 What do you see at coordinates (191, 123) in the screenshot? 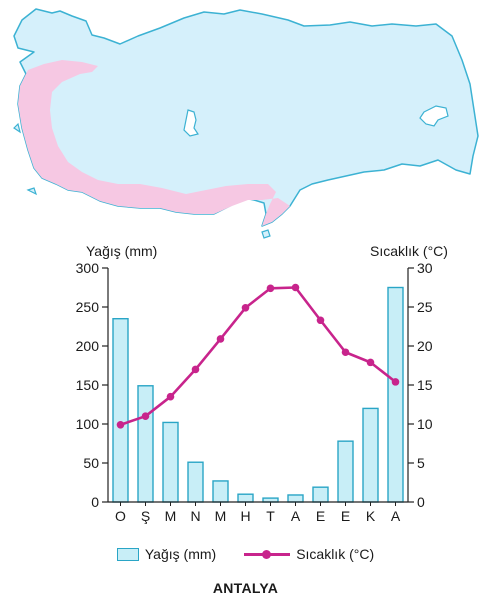
I see `lake-tuz` at bounding box center [191, 123].